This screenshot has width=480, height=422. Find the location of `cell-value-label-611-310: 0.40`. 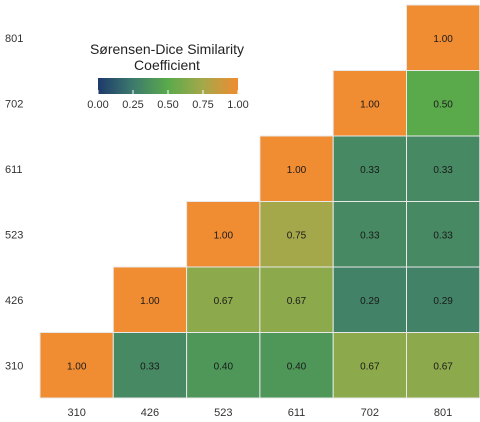

cell-value-label-611-310: 0.40 is located at coordinates (297, 366).